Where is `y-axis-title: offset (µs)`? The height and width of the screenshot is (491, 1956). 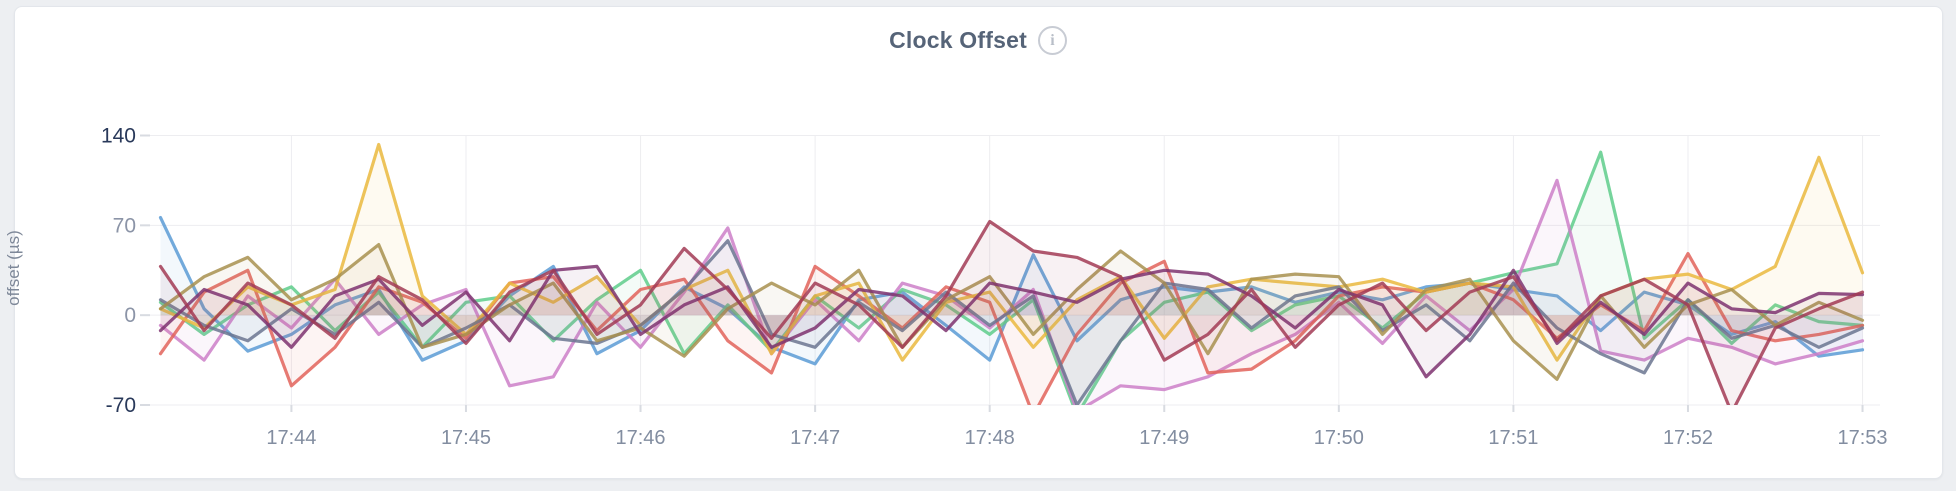 y-axis-title: offset (µs) is located at coordinates (13, 268).